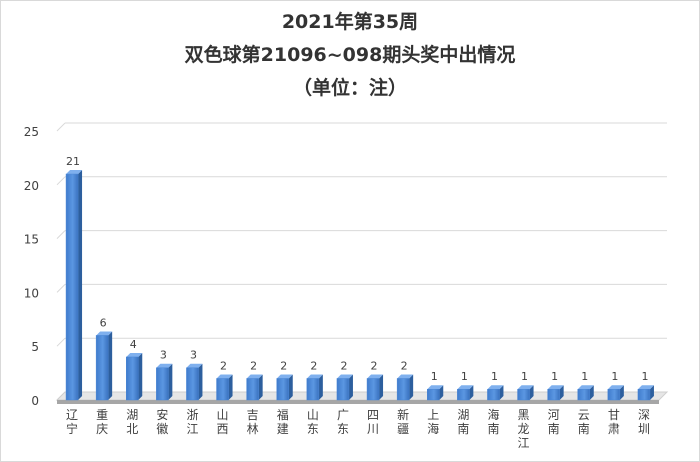 The width and height of the screenshot is (700, 462). What do you see at coordinates (614, 422) in the screenshot?
I see `x-tick-label: 甘肃` at bounding box center [614, 422].